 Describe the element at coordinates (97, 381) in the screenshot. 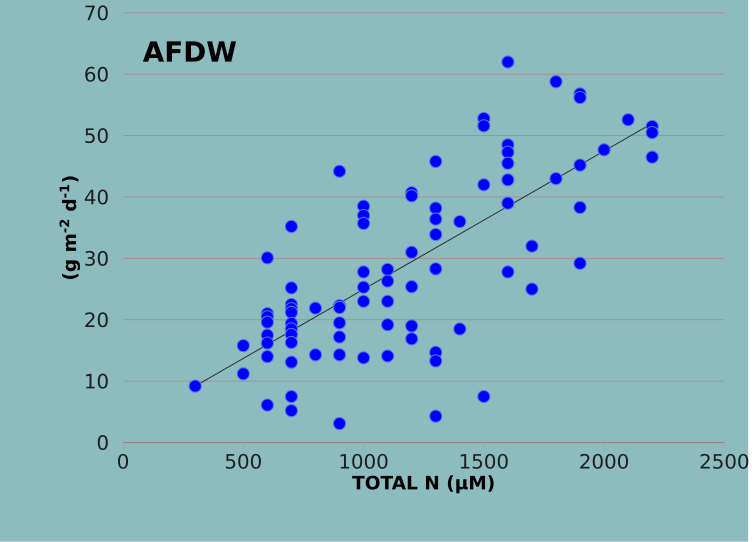

I see `y-tick-label: 10` at that location.